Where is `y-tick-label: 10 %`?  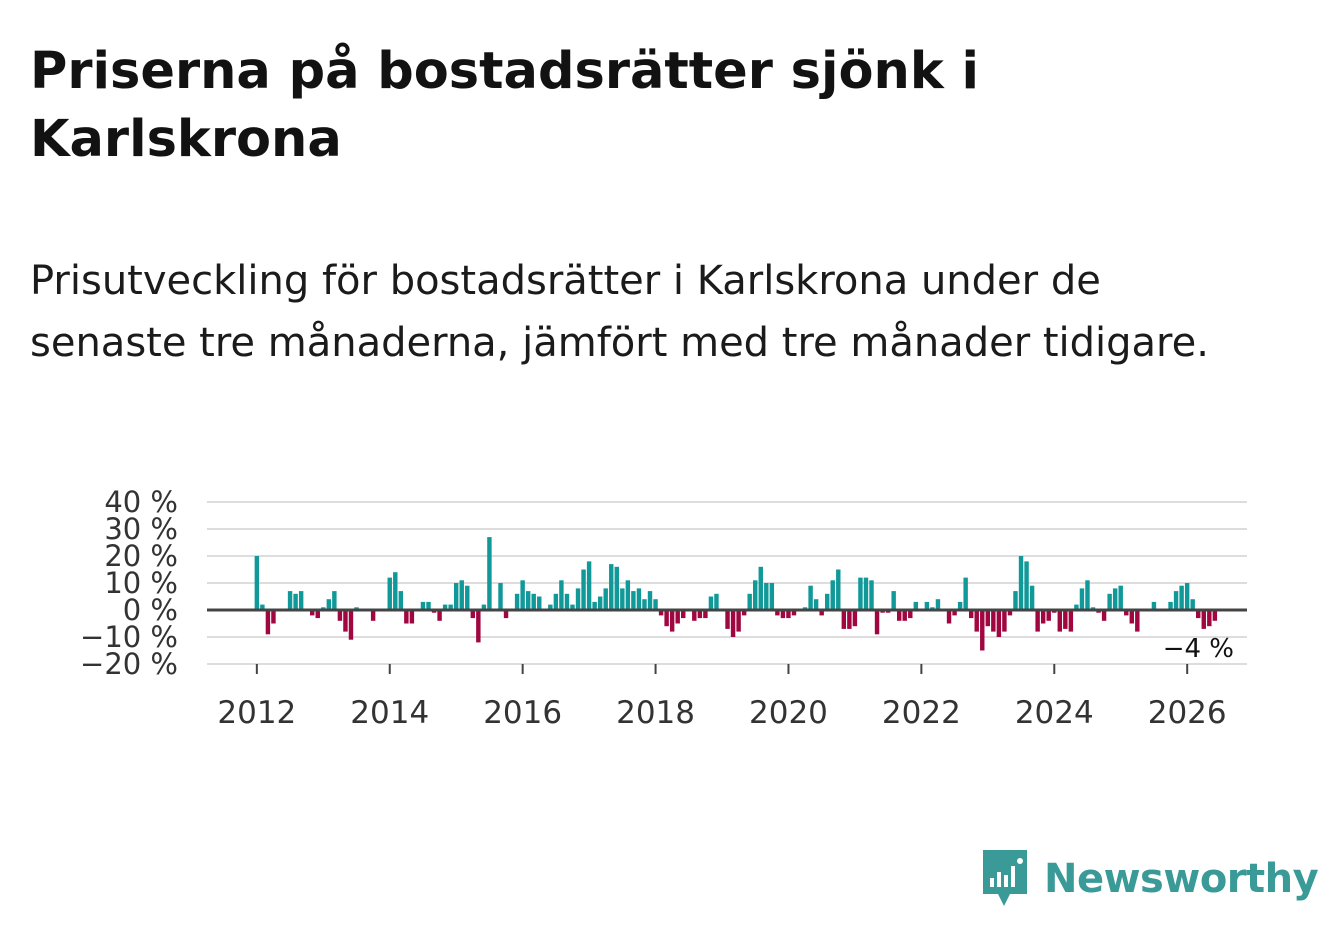 y-tick-label: 10 % is located at coordinates (141, 583).